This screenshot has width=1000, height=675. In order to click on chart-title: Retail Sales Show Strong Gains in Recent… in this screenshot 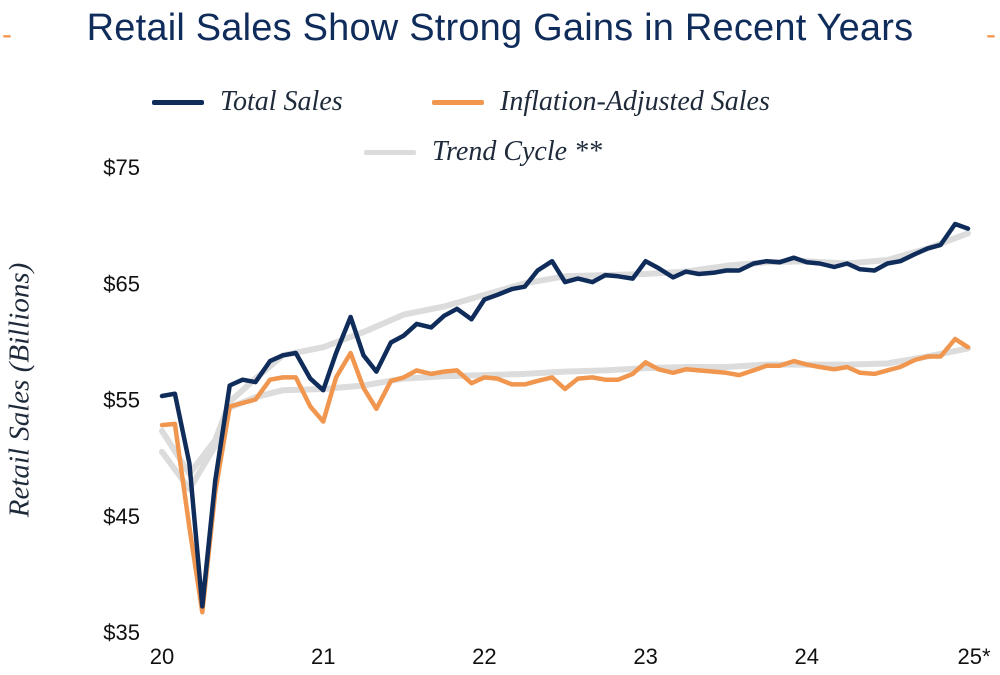, I will do `click(500, 27)`.